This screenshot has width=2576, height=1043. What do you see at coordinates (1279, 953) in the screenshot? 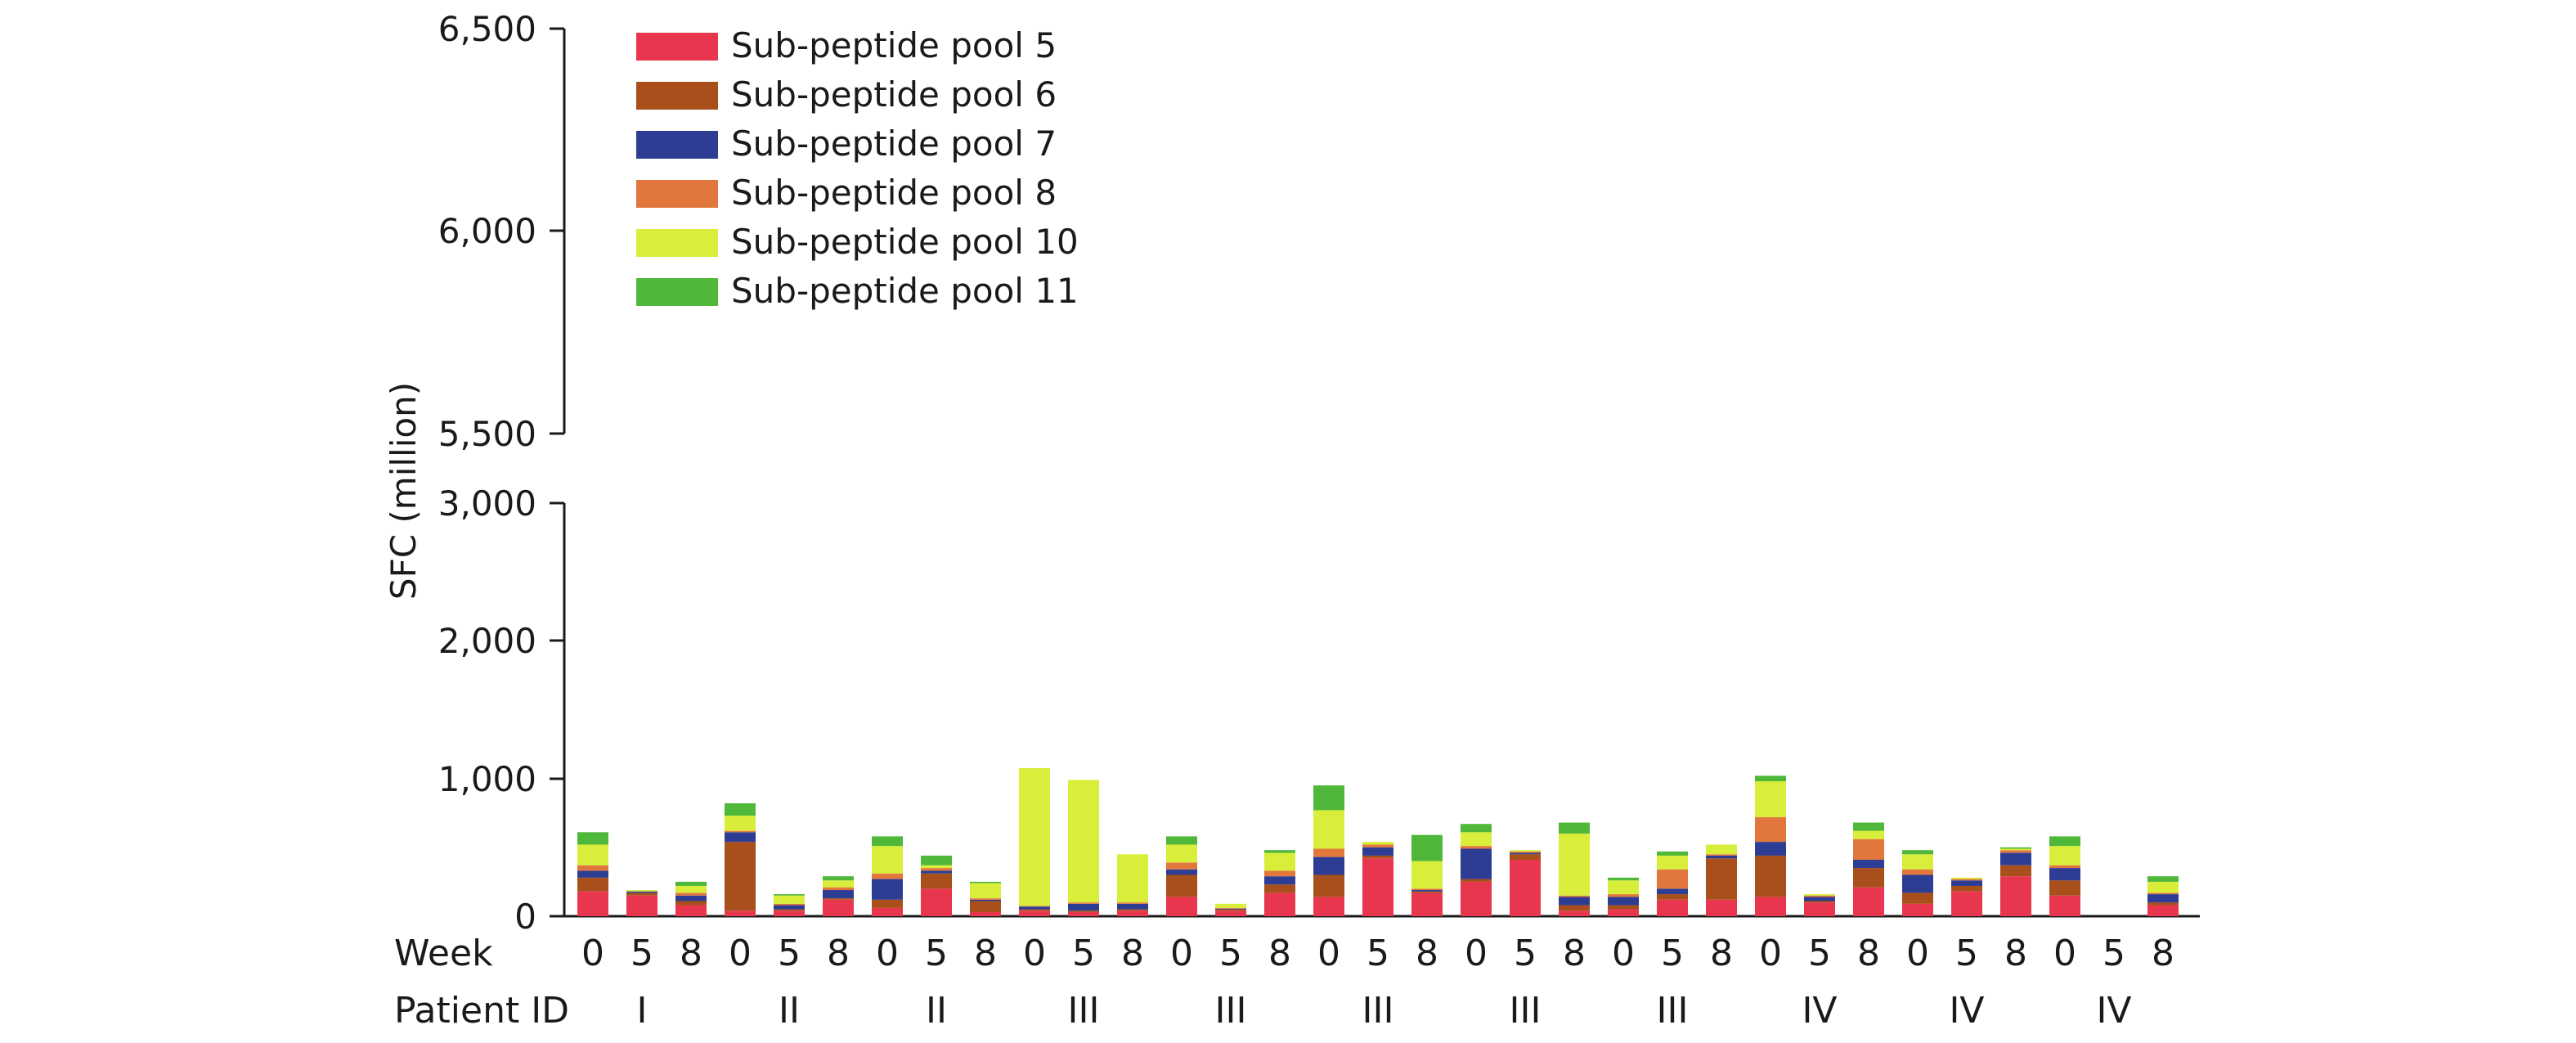
I see `week-label-14: 8` at bounding box center [1279, 953].